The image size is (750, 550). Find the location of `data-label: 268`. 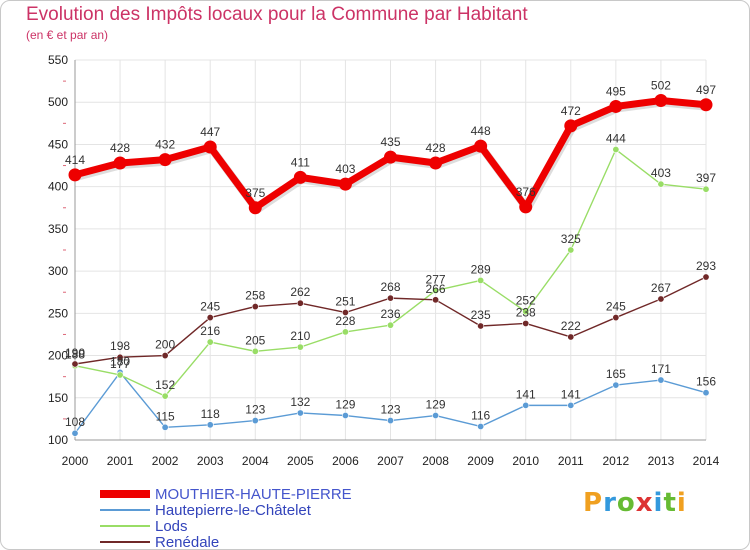

data-label: 268 is located at coordinates (390, 287).